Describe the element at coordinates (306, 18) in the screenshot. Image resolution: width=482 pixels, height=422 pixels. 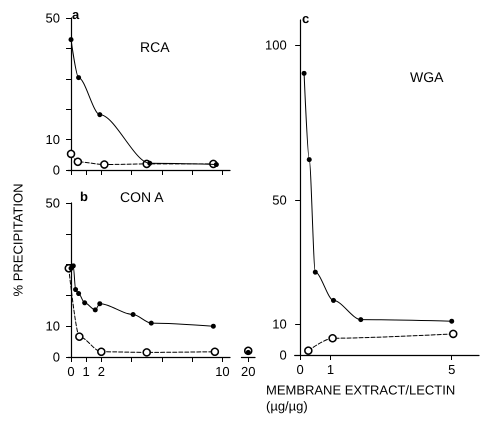
I see `annotation: c` at that location.